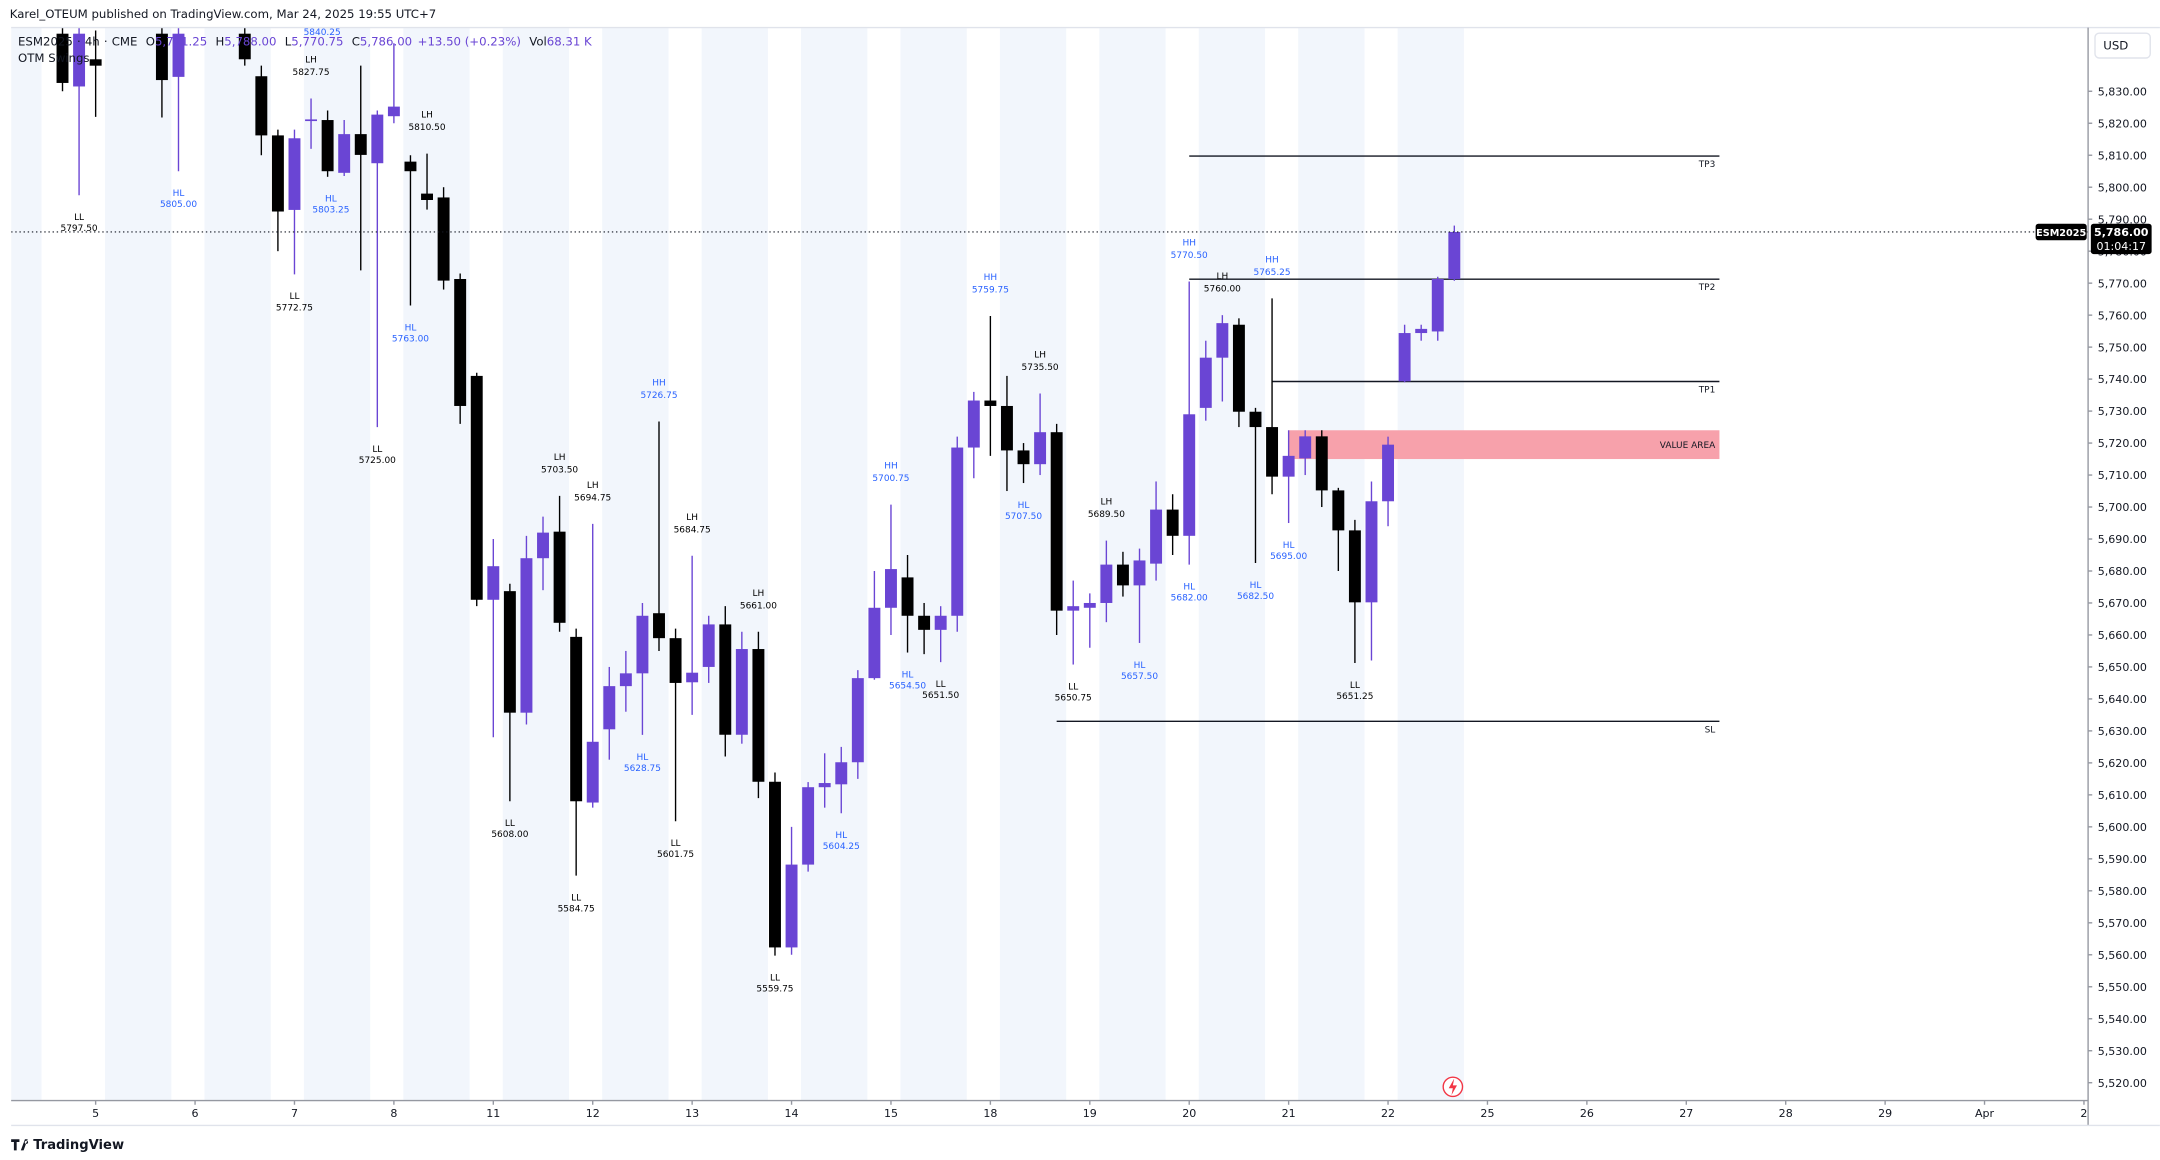  I want to click on y-tick-label: 5,770.00, so click(2122, 283).